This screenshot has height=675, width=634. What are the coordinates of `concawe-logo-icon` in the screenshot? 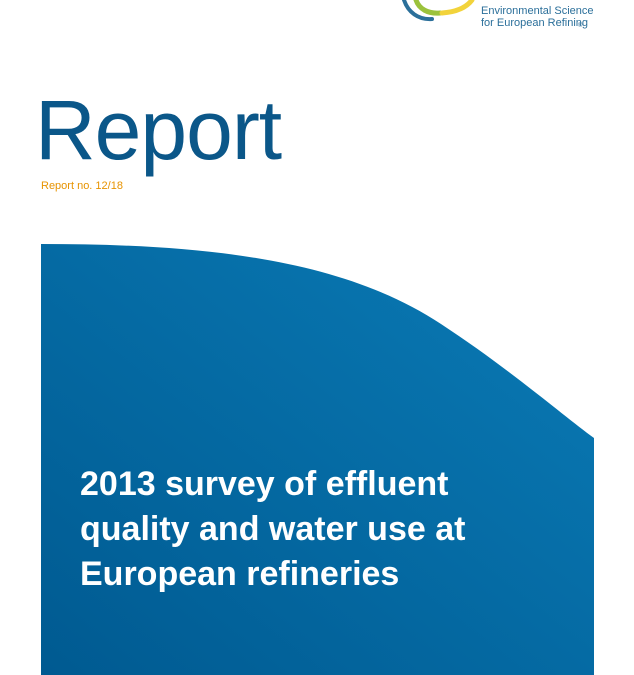 It's located at (445, 13).